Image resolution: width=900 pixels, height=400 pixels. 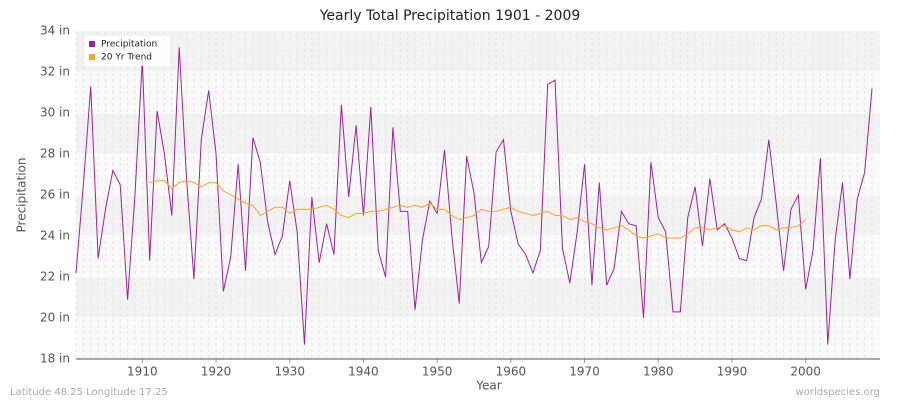 I want to click on chart-title: Yearly Total Precipitation 1901 - 2009, so click(x=450, y=16).